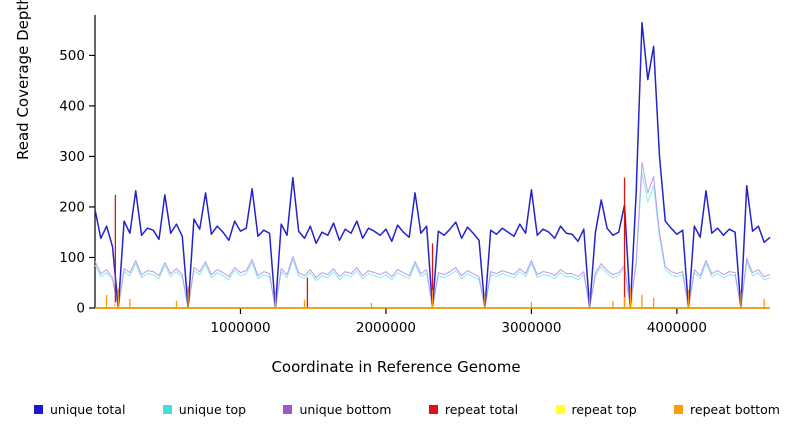  What do you see at coordinates (23, 80) in the screenshot?
I see `y-axis-label: Read Coverage Depth` at bounding box center [23, 80].